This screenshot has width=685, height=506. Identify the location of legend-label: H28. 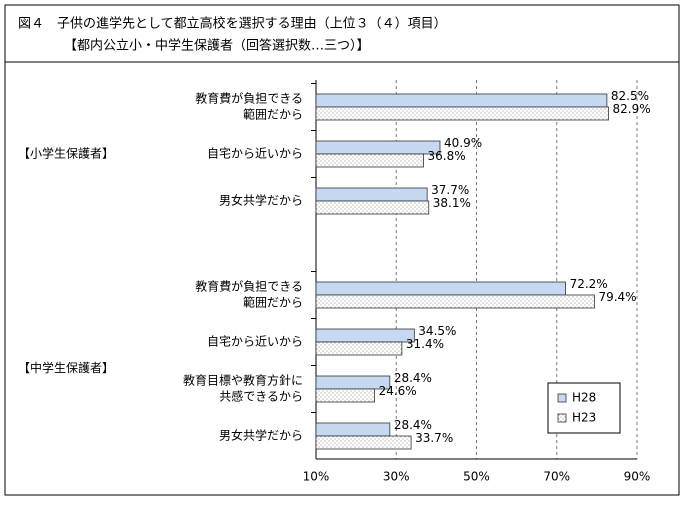
(584, 398).